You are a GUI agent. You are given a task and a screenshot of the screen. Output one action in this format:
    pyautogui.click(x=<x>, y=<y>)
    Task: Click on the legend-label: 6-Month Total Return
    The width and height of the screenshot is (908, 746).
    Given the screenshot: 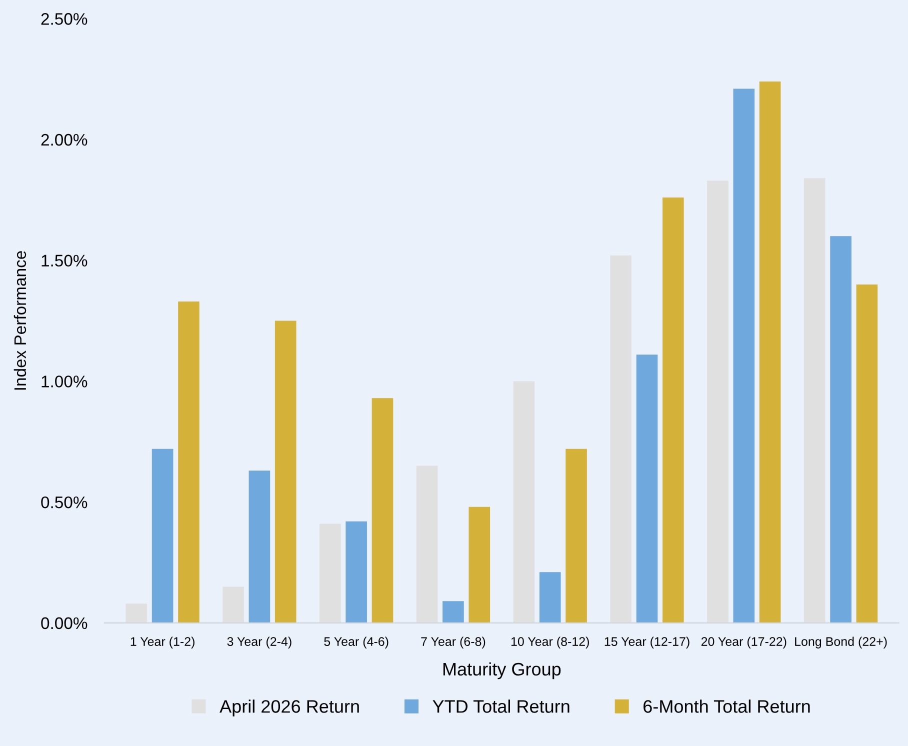 What is the action you would take?
    pyautogui.click(x=727, y=706)
    